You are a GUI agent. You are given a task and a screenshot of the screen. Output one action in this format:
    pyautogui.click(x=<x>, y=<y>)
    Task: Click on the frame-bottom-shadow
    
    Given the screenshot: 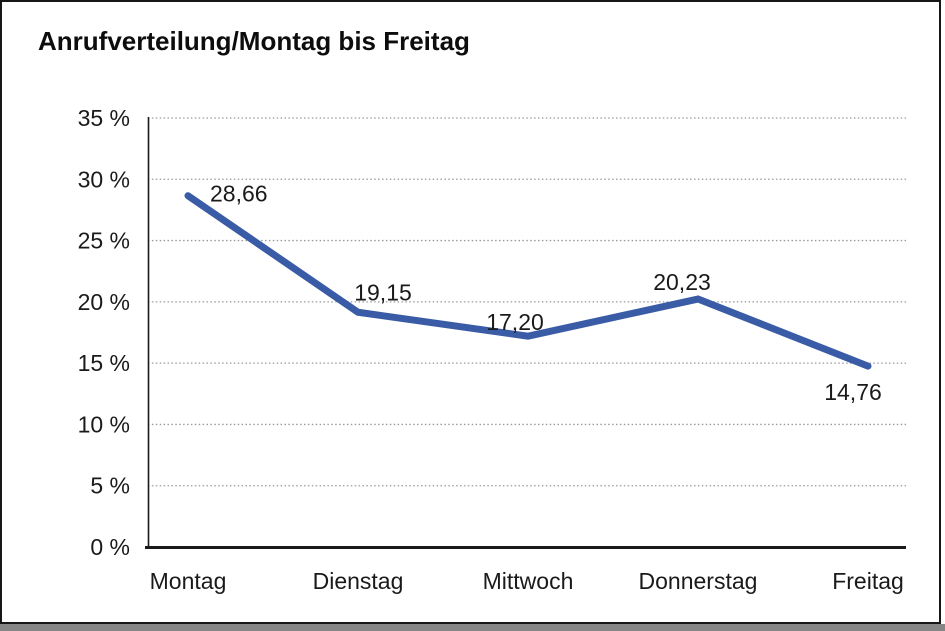 What is the action you would take?
    pyautogui.click(x=472, y=627)
    